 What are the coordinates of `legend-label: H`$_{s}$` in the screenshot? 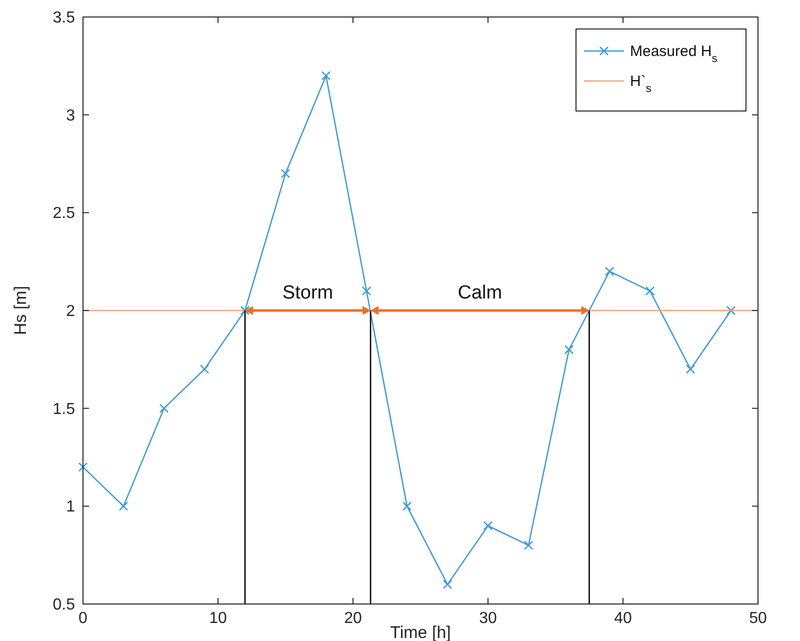 It's located at (641, 84).